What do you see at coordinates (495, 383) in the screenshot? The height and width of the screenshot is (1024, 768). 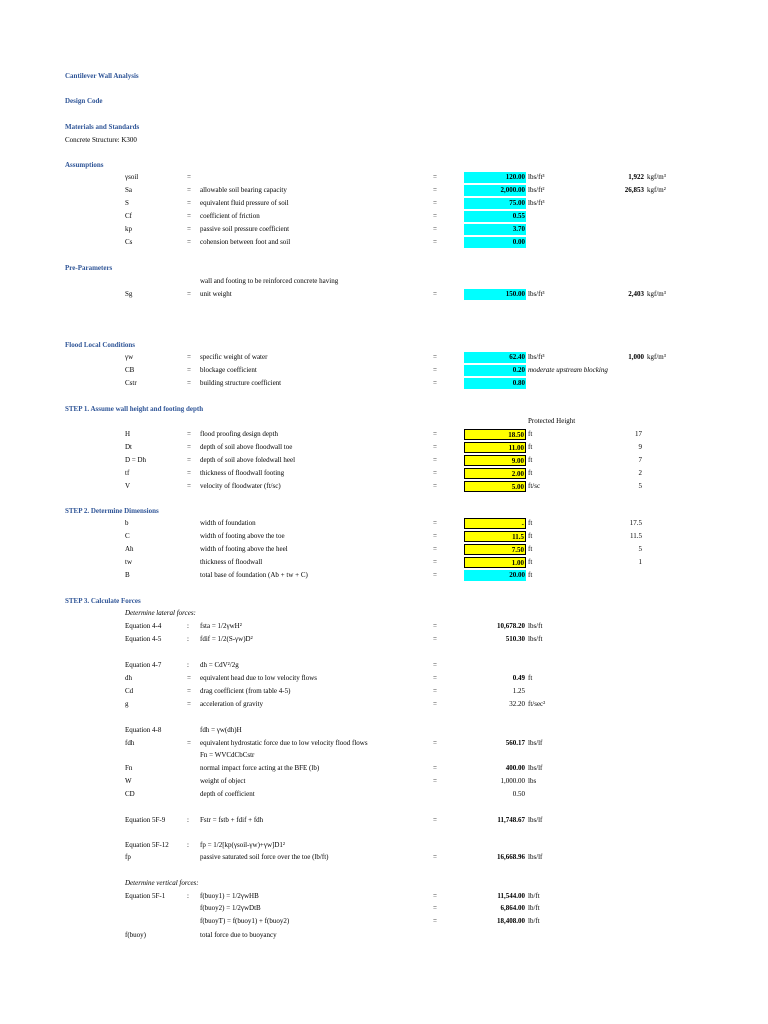 I see `value-cell: 0.80` at bounding box center [495, 383].